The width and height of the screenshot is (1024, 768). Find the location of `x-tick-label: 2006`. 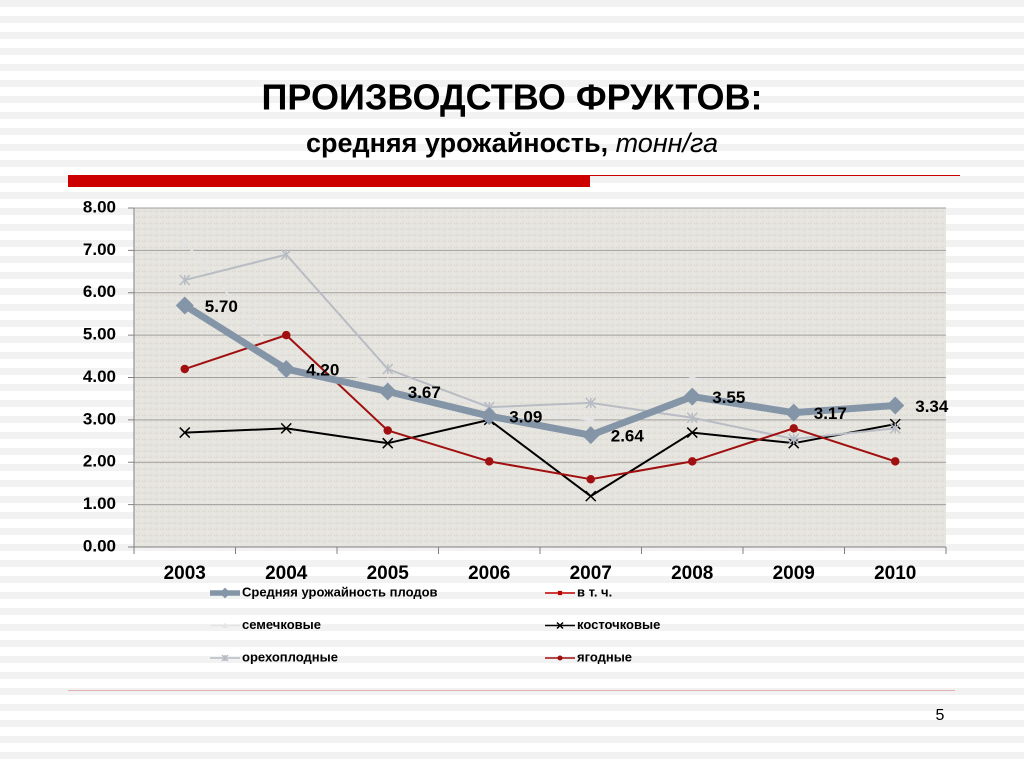

x-tick-label: 2006 is located at coordinates (489, 573).